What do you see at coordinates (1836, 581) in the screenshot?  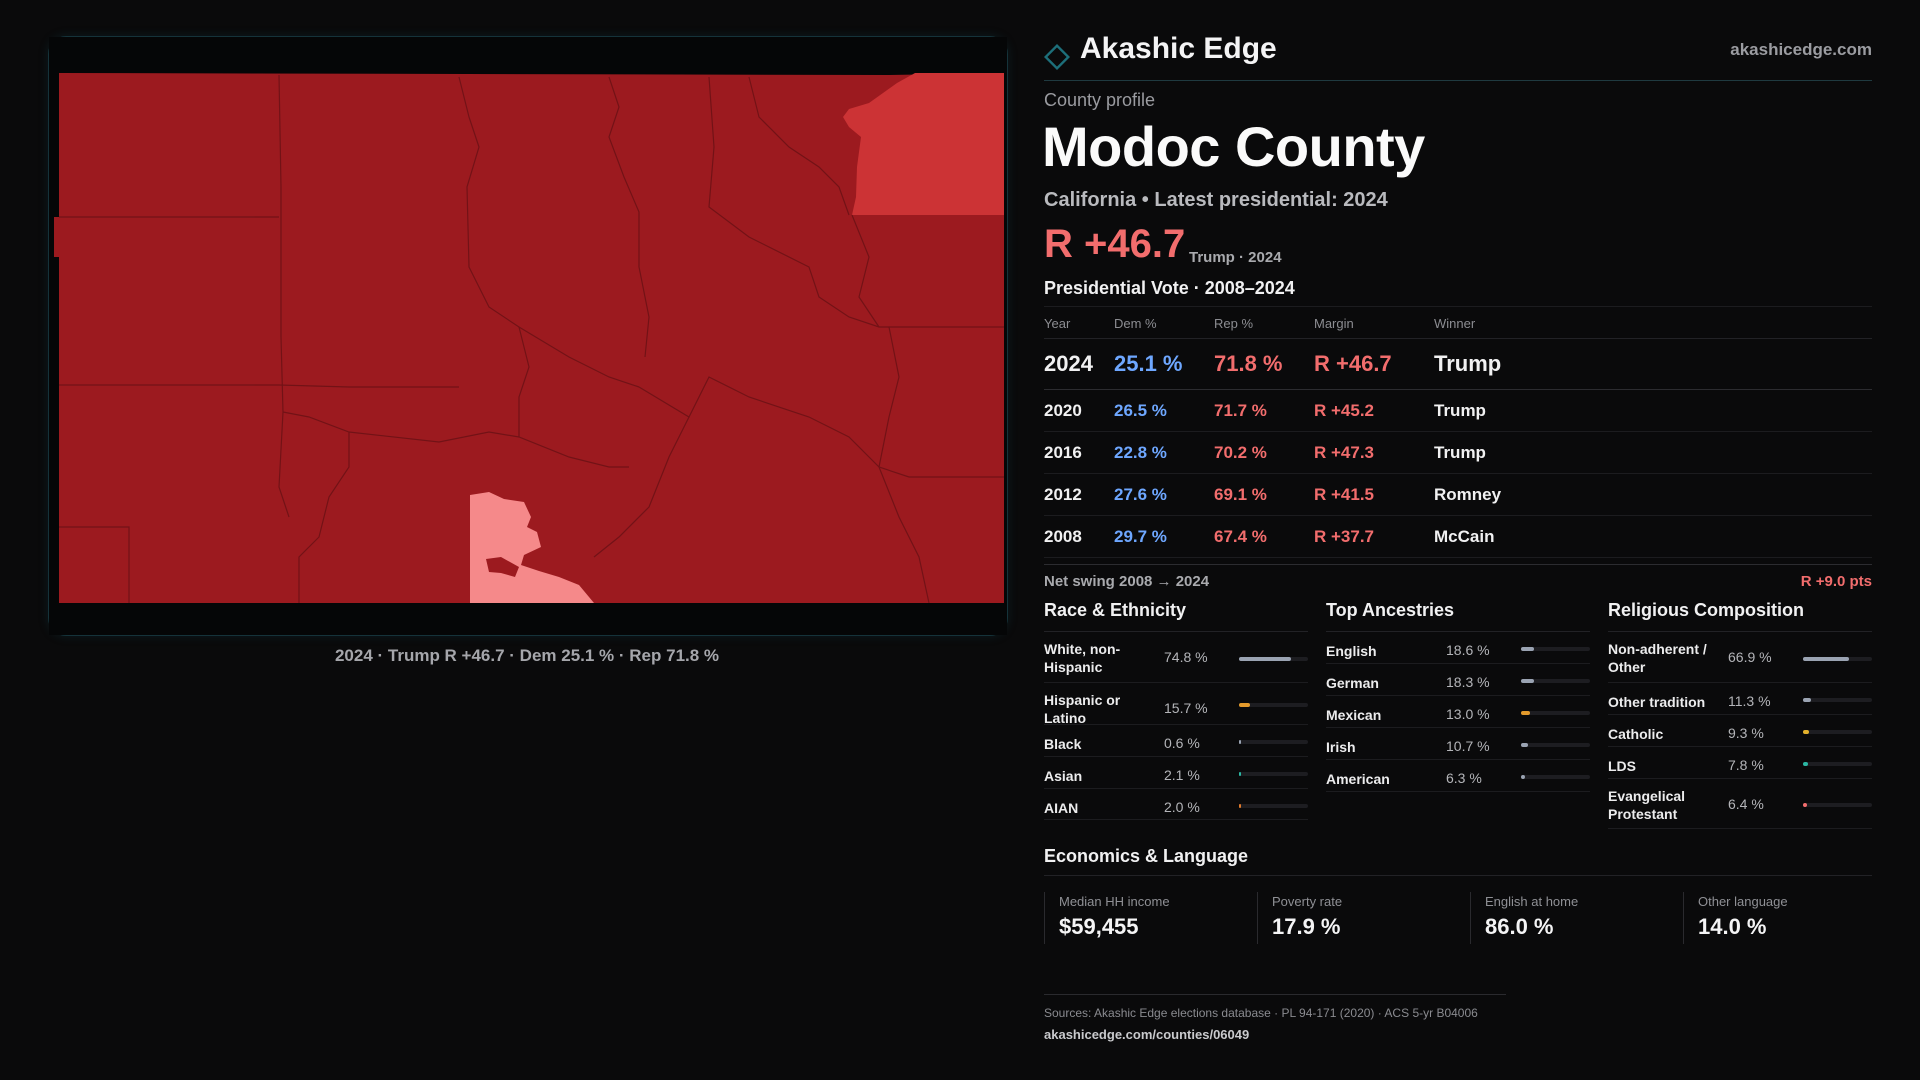 I see `net-swing-value: R +9.0 pts` at bounding box center [1836, 581].